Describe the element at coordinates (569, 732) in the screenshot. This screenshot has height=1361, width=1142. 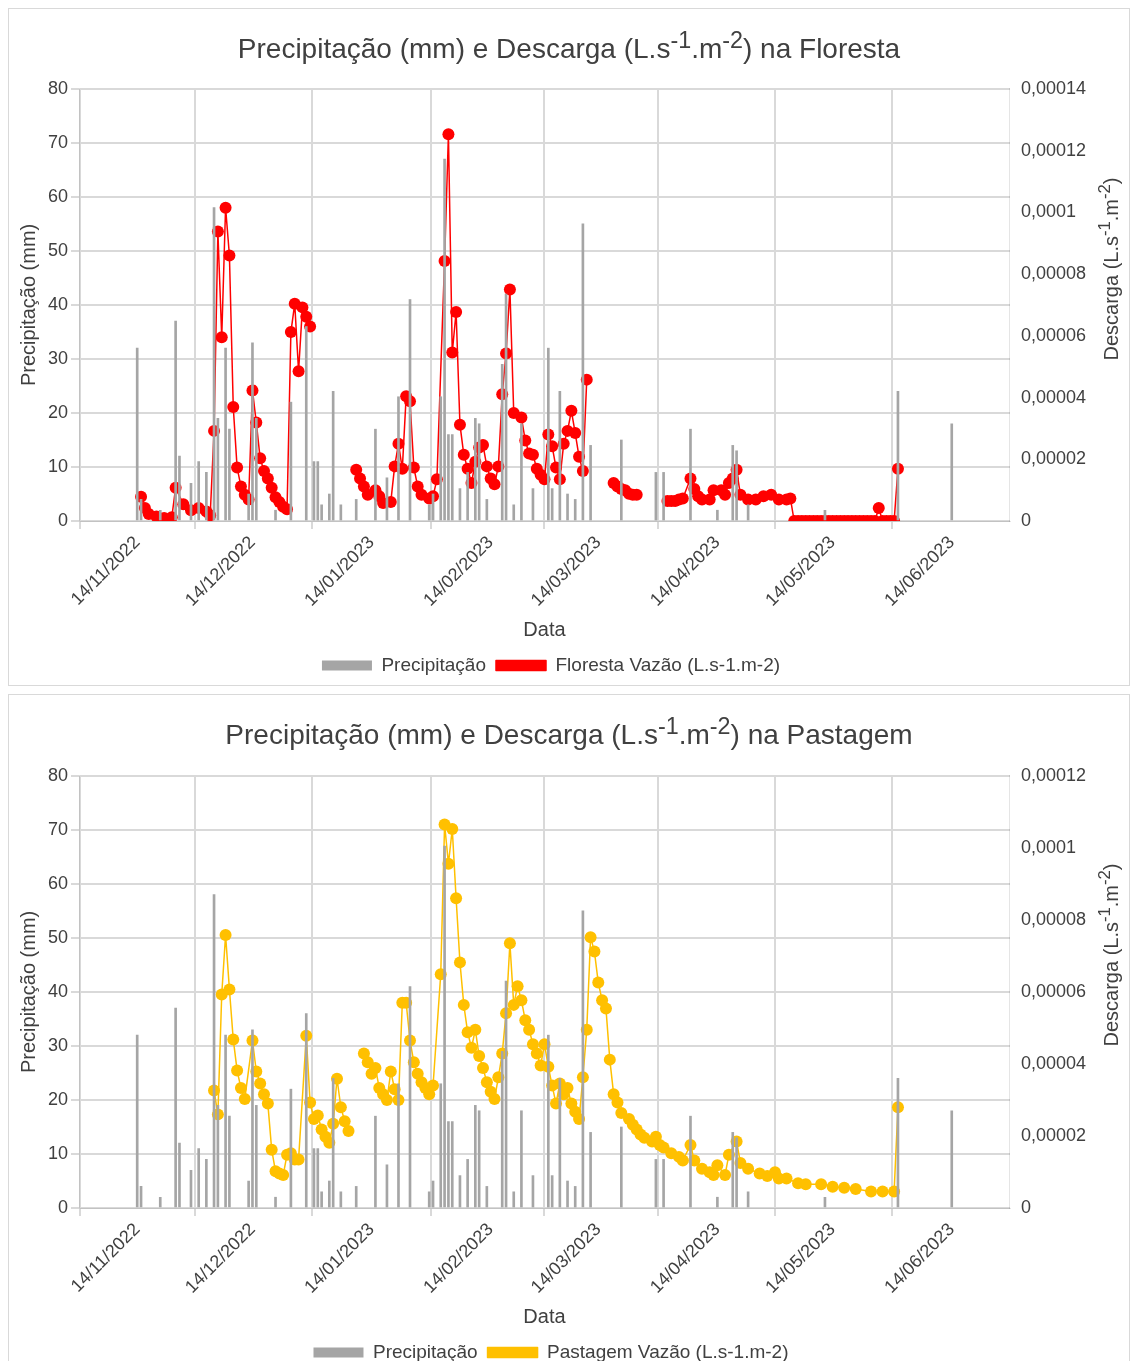
I see `chart-title: Precipitação (mm) e Descarga (L.s$^{-1}$.m$^{-2}$) na Pastagem` at that location.